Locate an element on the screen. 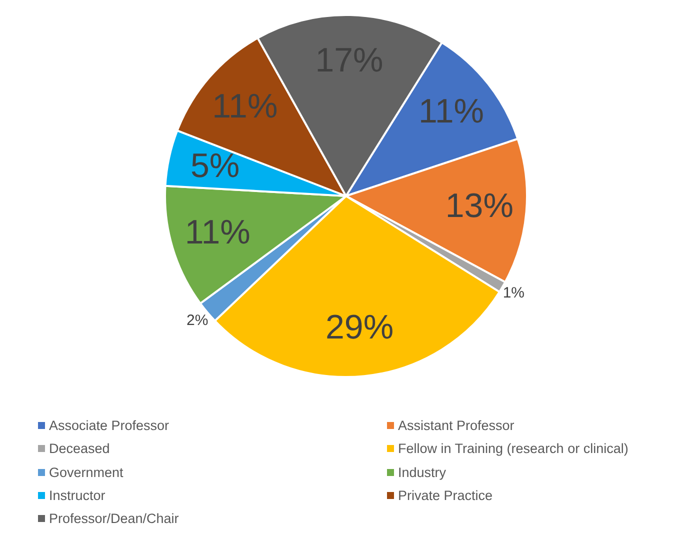 The width and height of the screenshot is (700, 535). data-label: 5% is located at coordinates (215, 166).